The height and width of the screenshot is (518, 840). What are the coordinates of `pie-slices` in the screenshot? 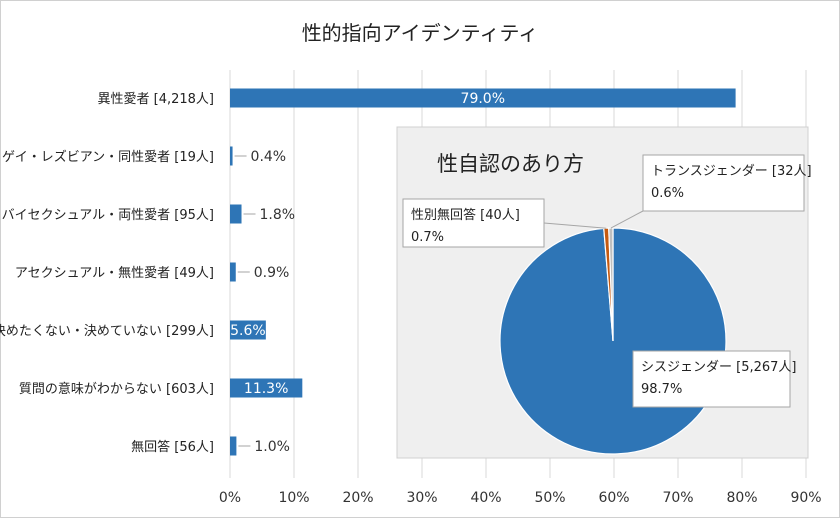 It's located at (613, 341).